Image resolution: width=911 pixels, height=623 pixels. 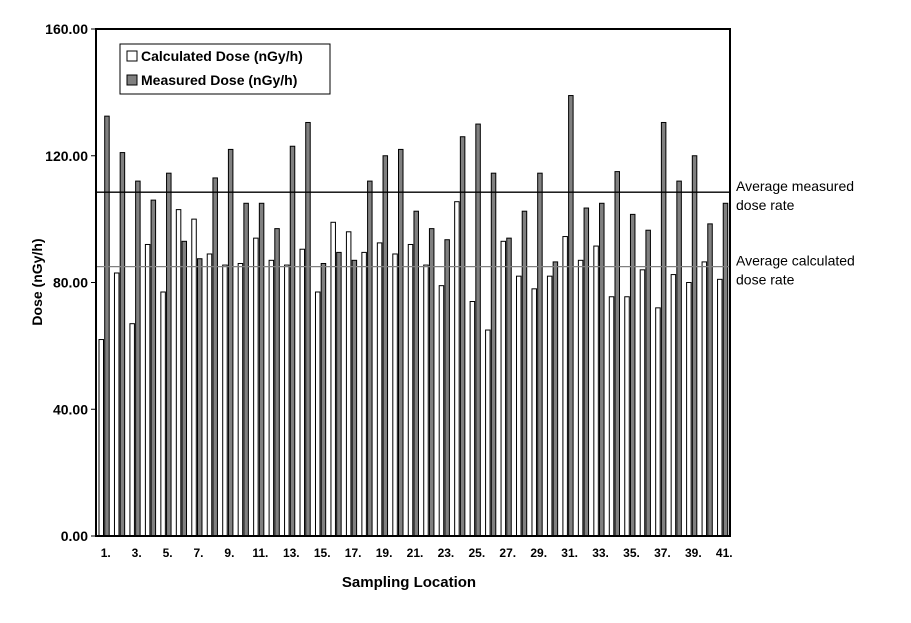 I want to click on x-tick-label: 33., so click(x=600, y=553).